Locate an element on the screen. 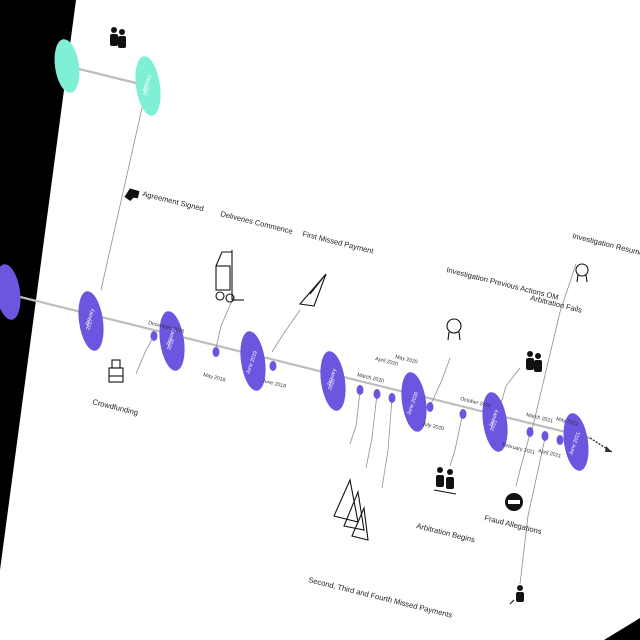 The image size is (640, 640). mask-icon is located at coordinates (514, 502).